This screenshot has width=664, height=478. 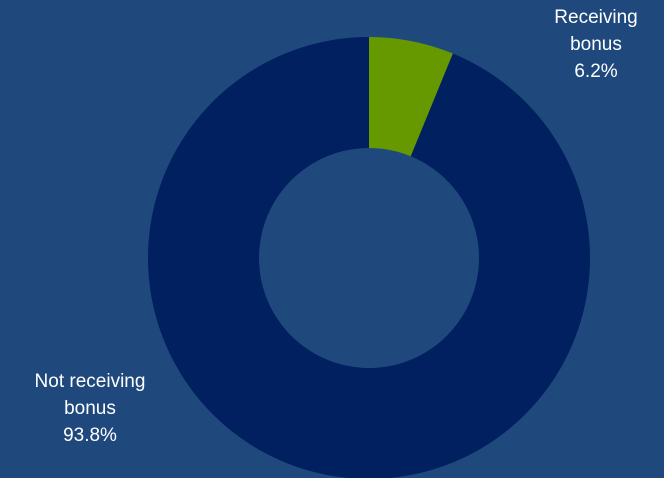 I want to click on label-not-receiving-value: 93.8%, so click(x=90, y=435).